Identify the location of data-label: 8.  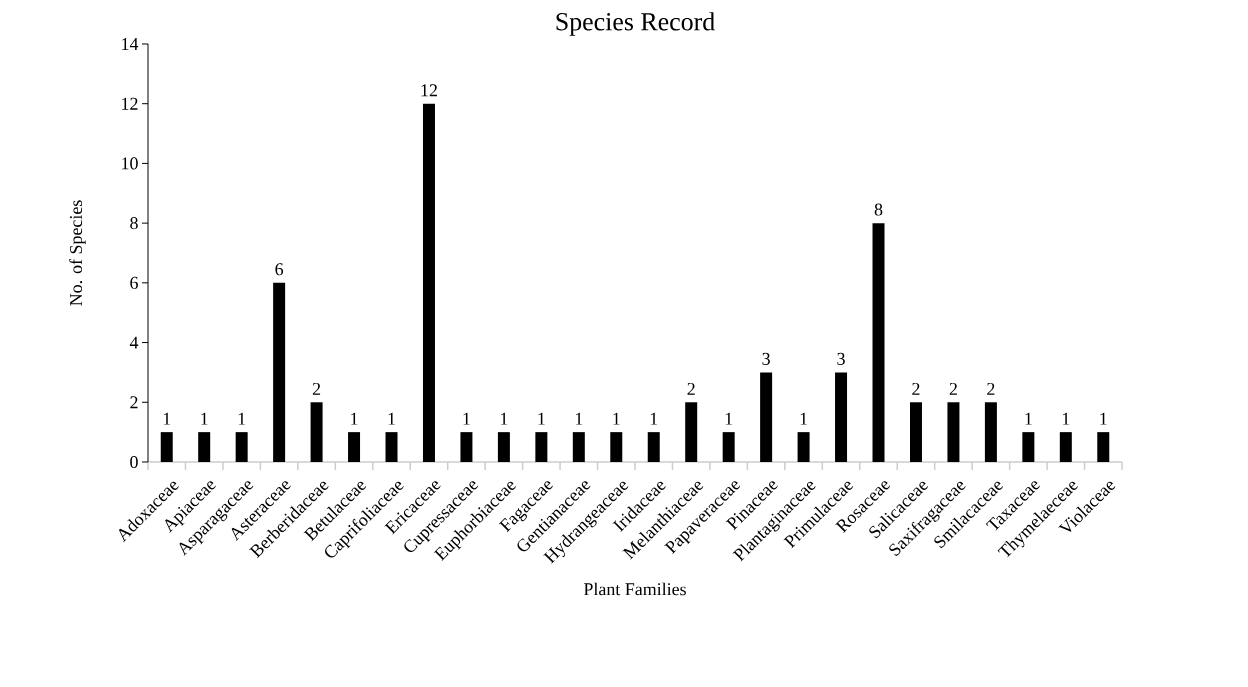
(878, 209).